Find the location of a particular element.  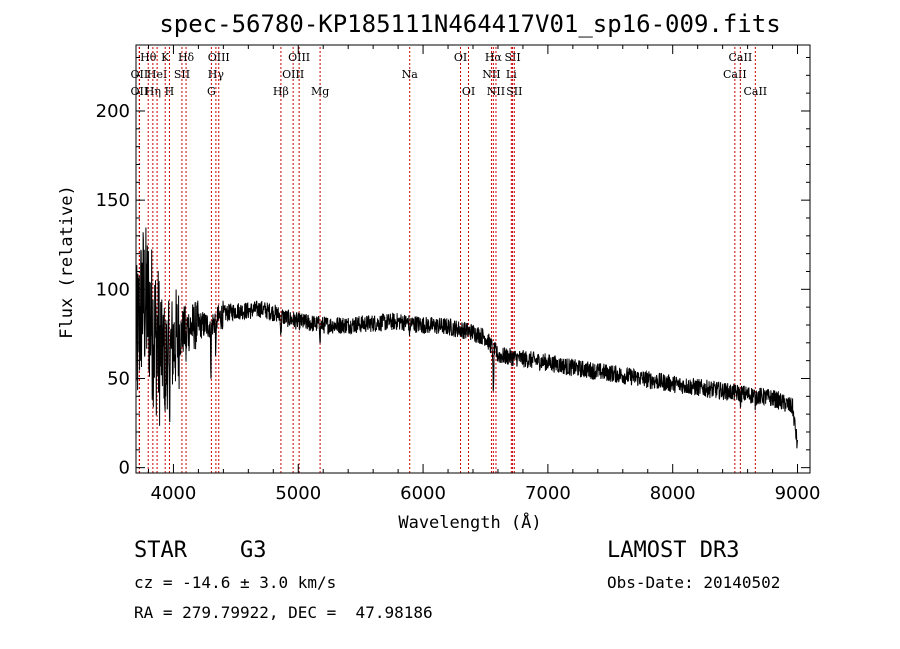

y-tick-label: 50 is located at coordinates (118, 378).